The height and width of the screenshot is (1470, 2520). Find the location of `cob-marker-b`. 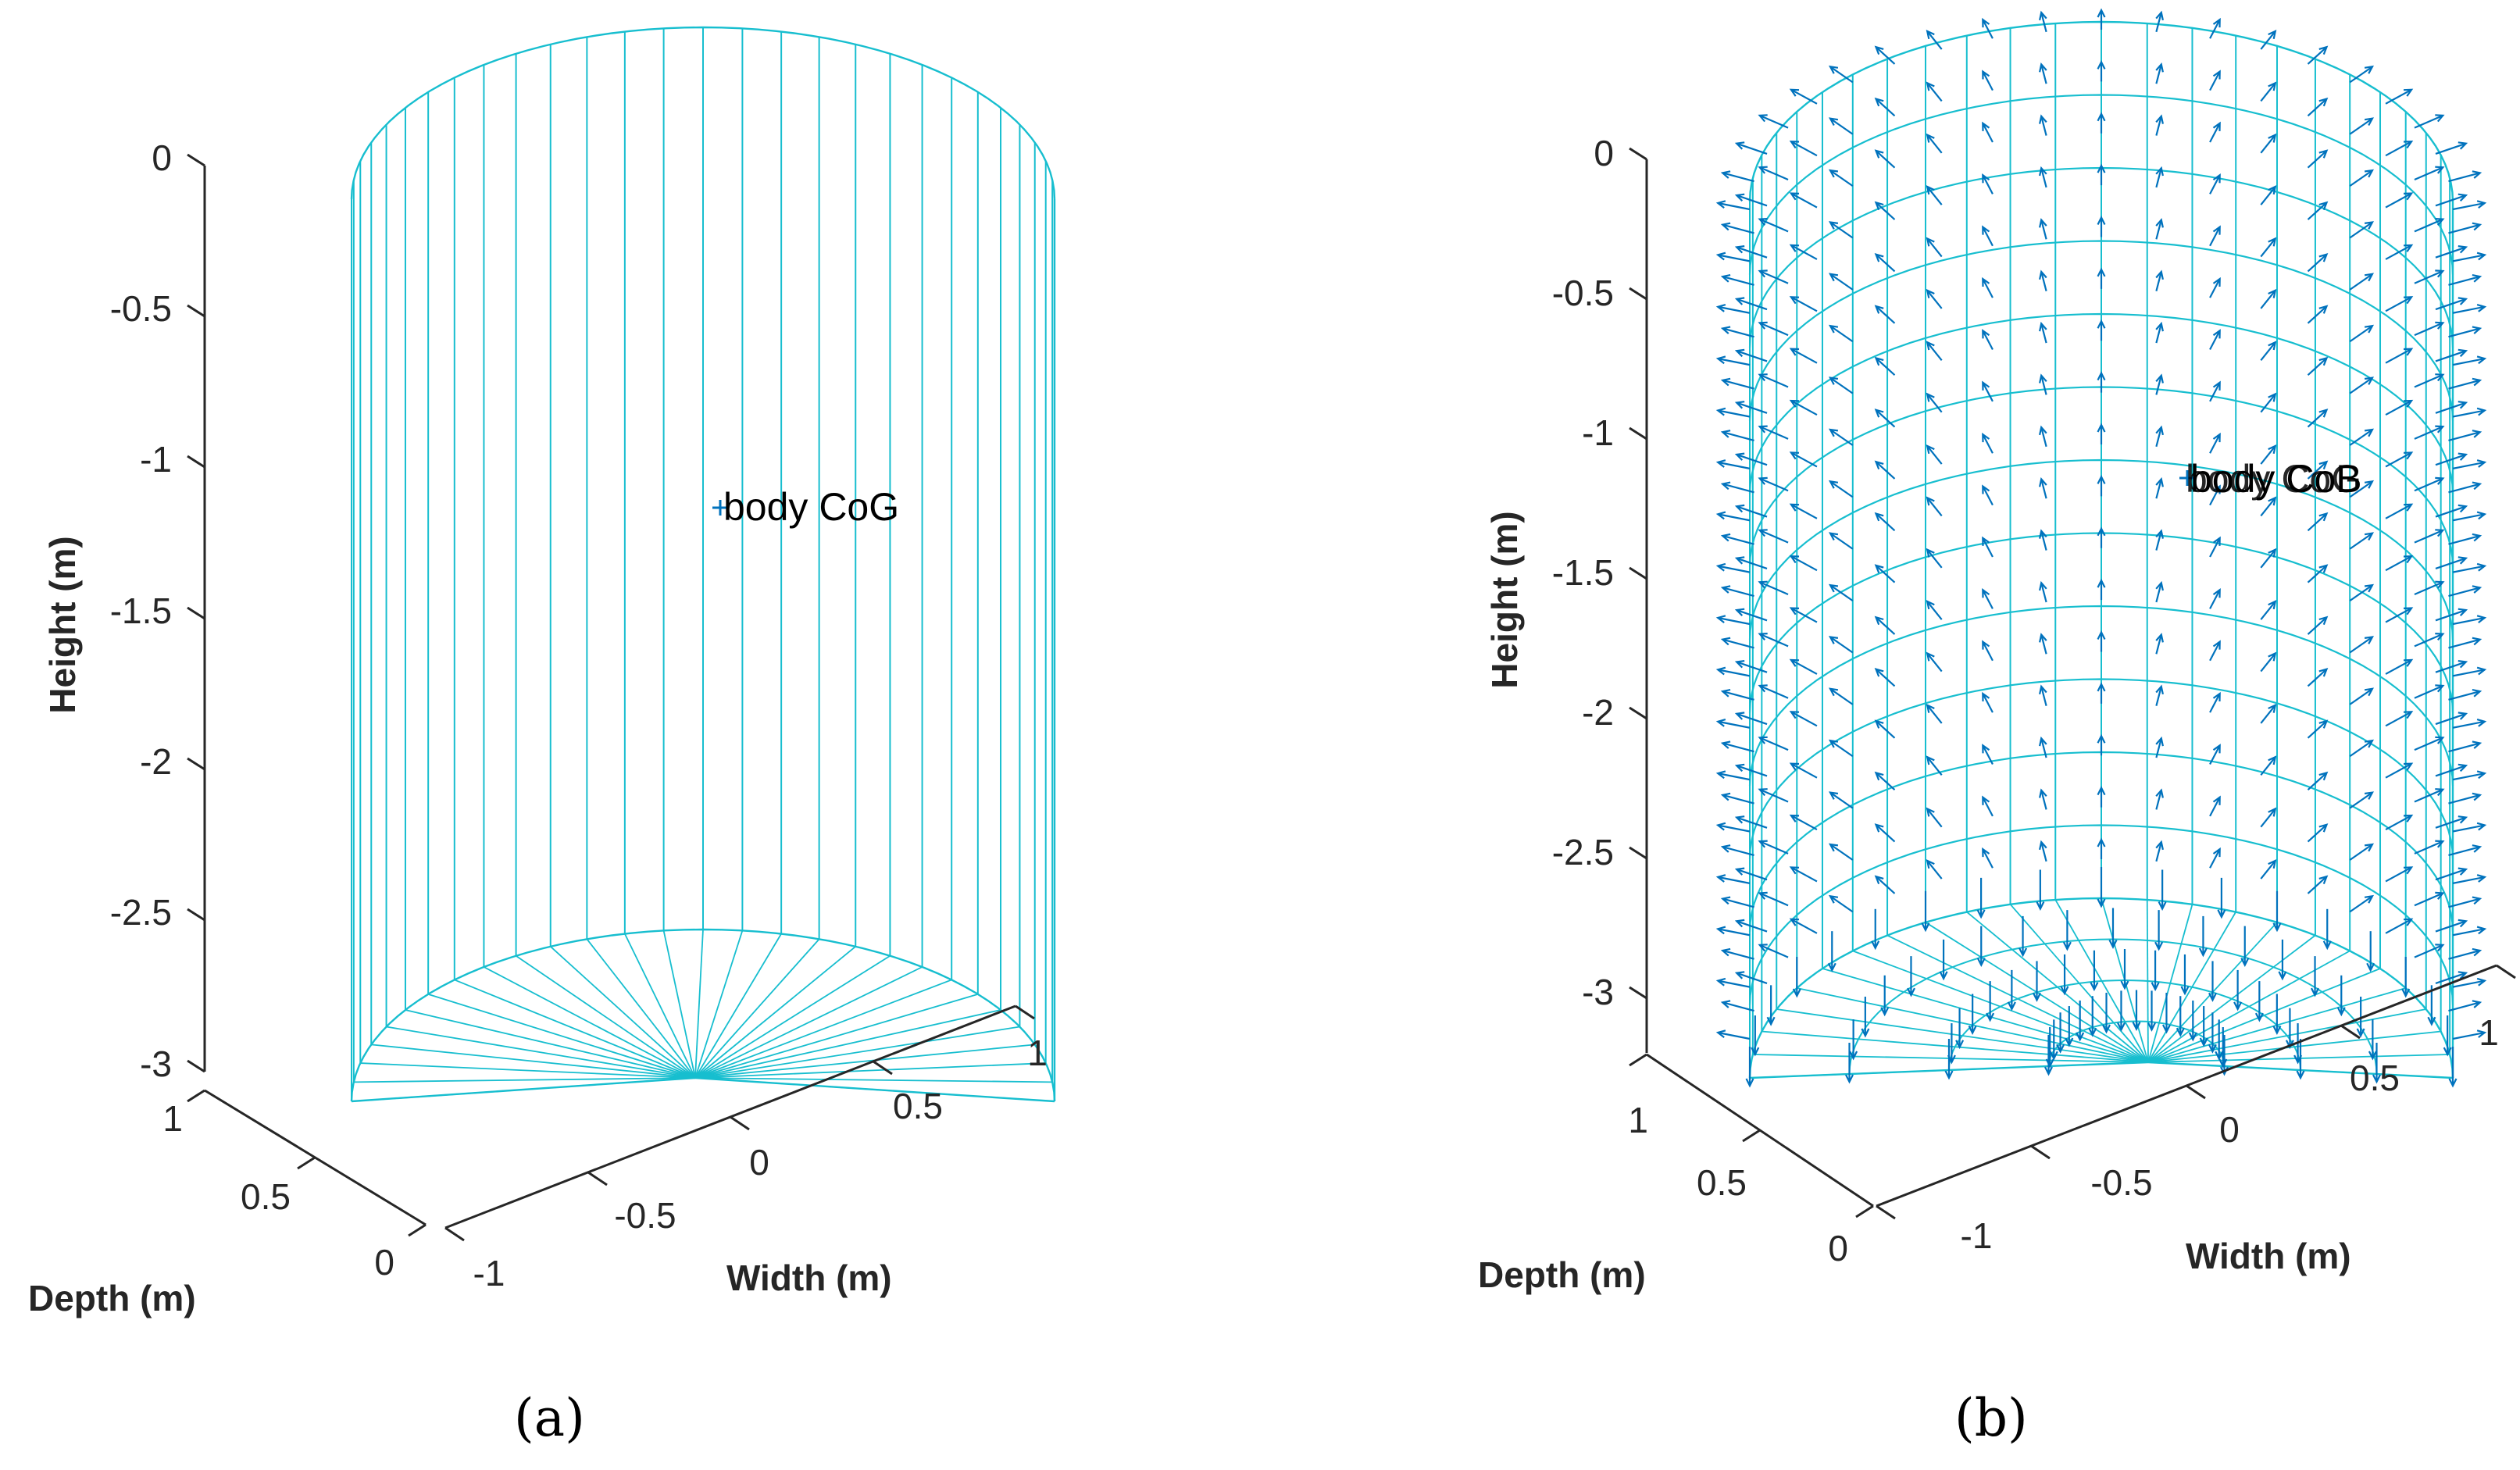

cob-marker-b is located at coordinates (2187, 478).